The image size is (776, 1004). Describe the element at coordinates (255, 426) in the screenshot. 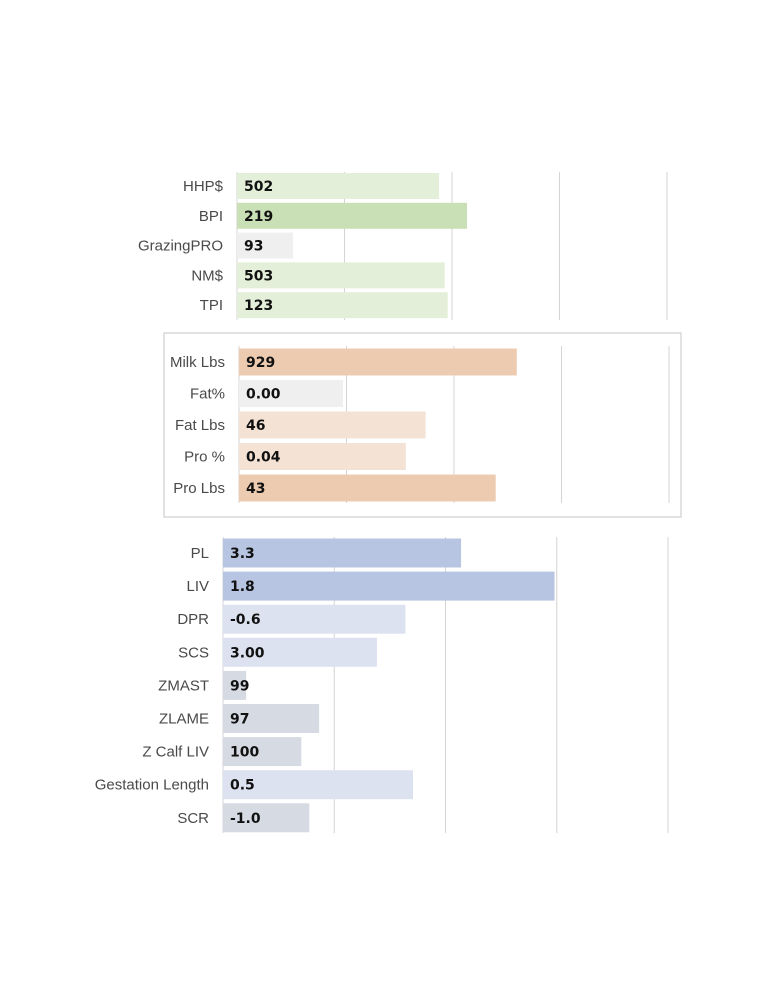

I see `data-label: 46` at that location.